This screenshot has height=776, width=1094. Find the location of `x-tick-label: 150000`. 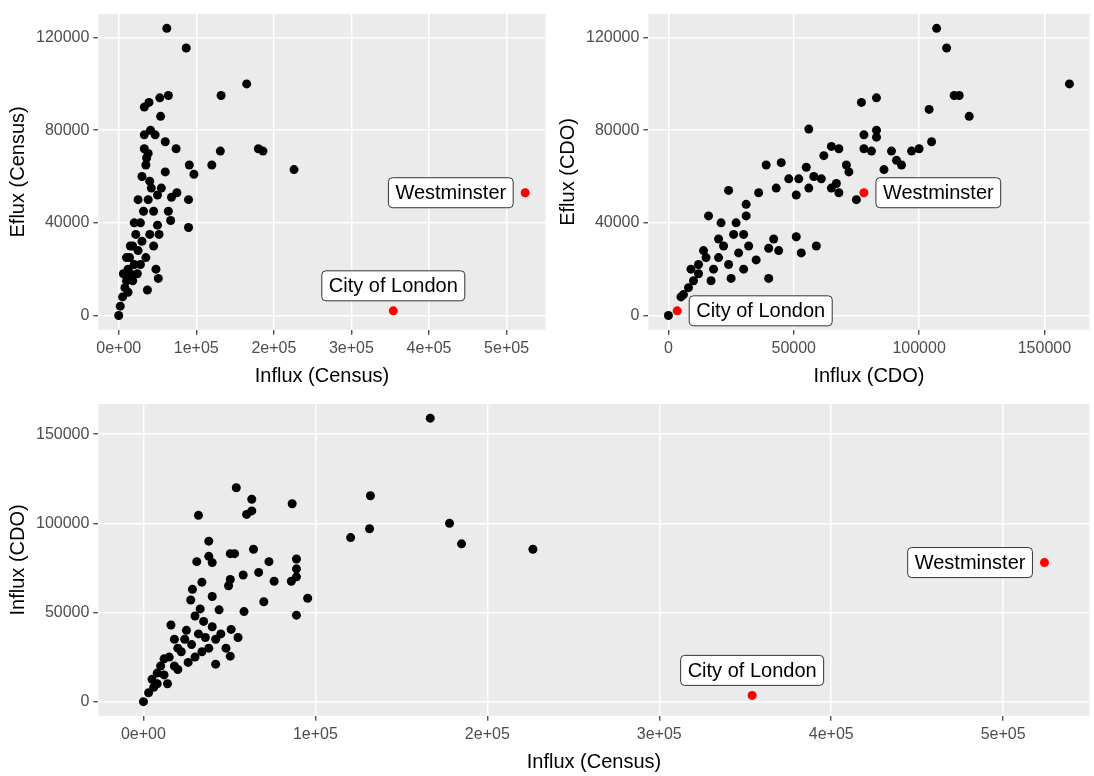

x-tick-label: 150000 is located at coordinates (1044, 347).